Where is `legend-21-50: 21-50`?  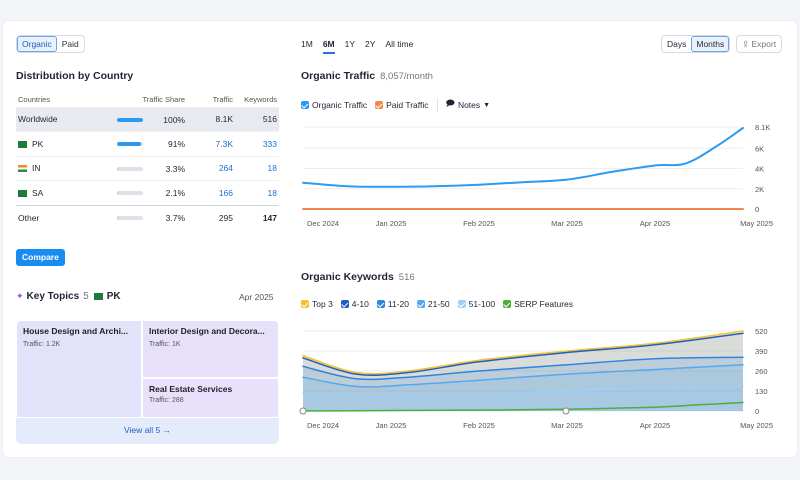 legend-21-50: 21-50 is located at coordinates (433, 304).